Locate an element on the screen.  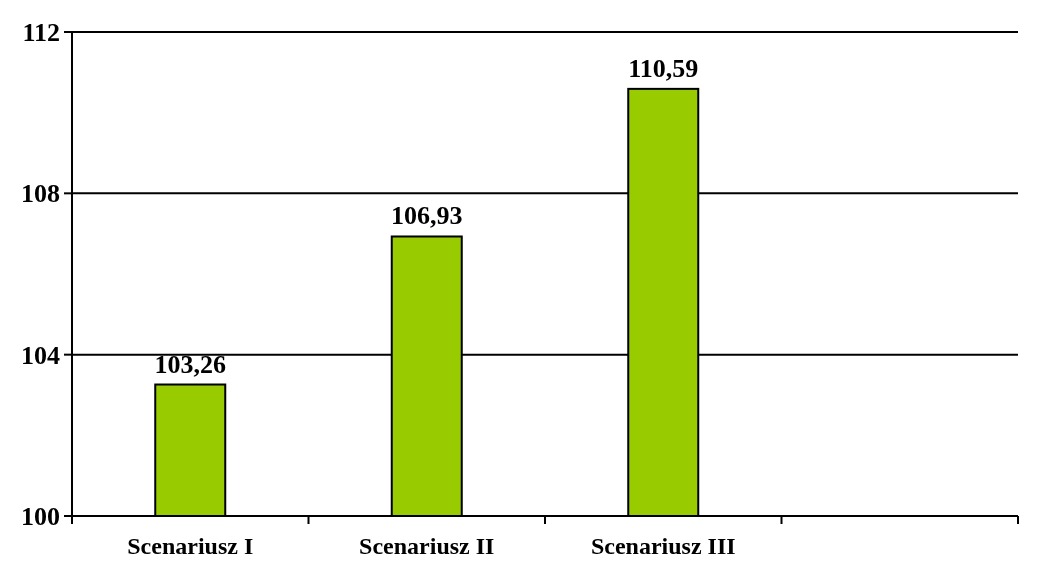
x-tick-label: Scenariusz I is located at coordinates (190, 546).